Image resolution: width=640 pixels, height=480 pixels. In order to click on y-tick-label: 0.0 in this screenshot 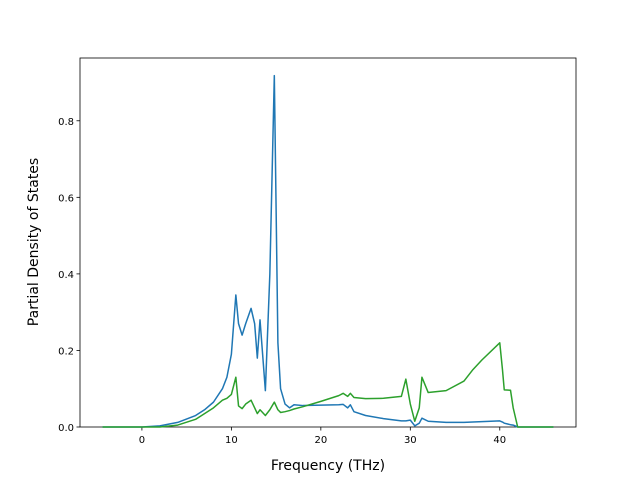, I will do `click(66, 428)`.